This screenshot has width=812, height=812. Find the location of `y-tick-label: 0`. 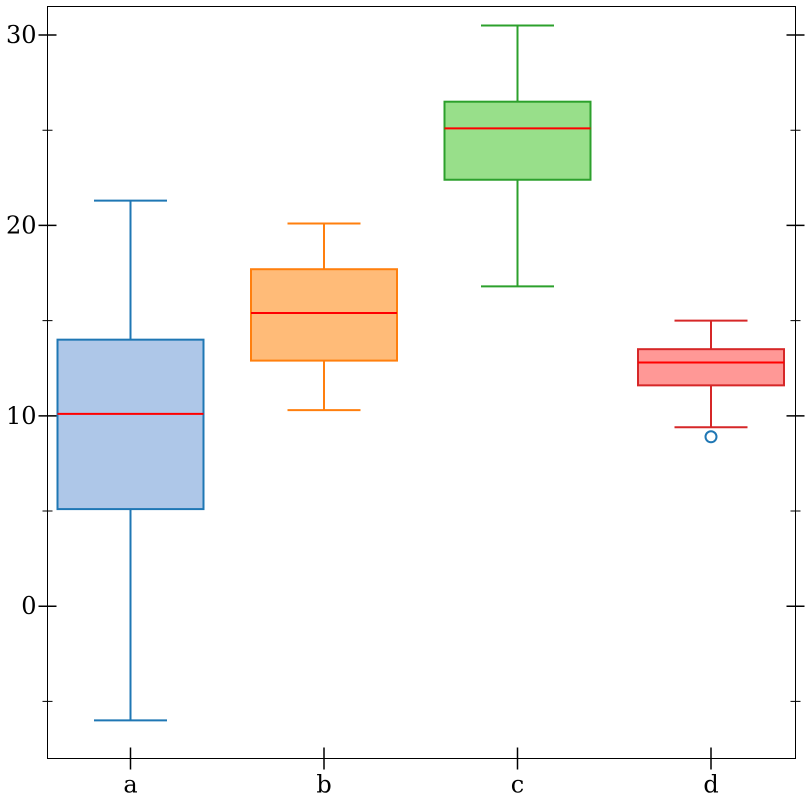

y-tick-label: 0 is located at coordinates (28, 606).